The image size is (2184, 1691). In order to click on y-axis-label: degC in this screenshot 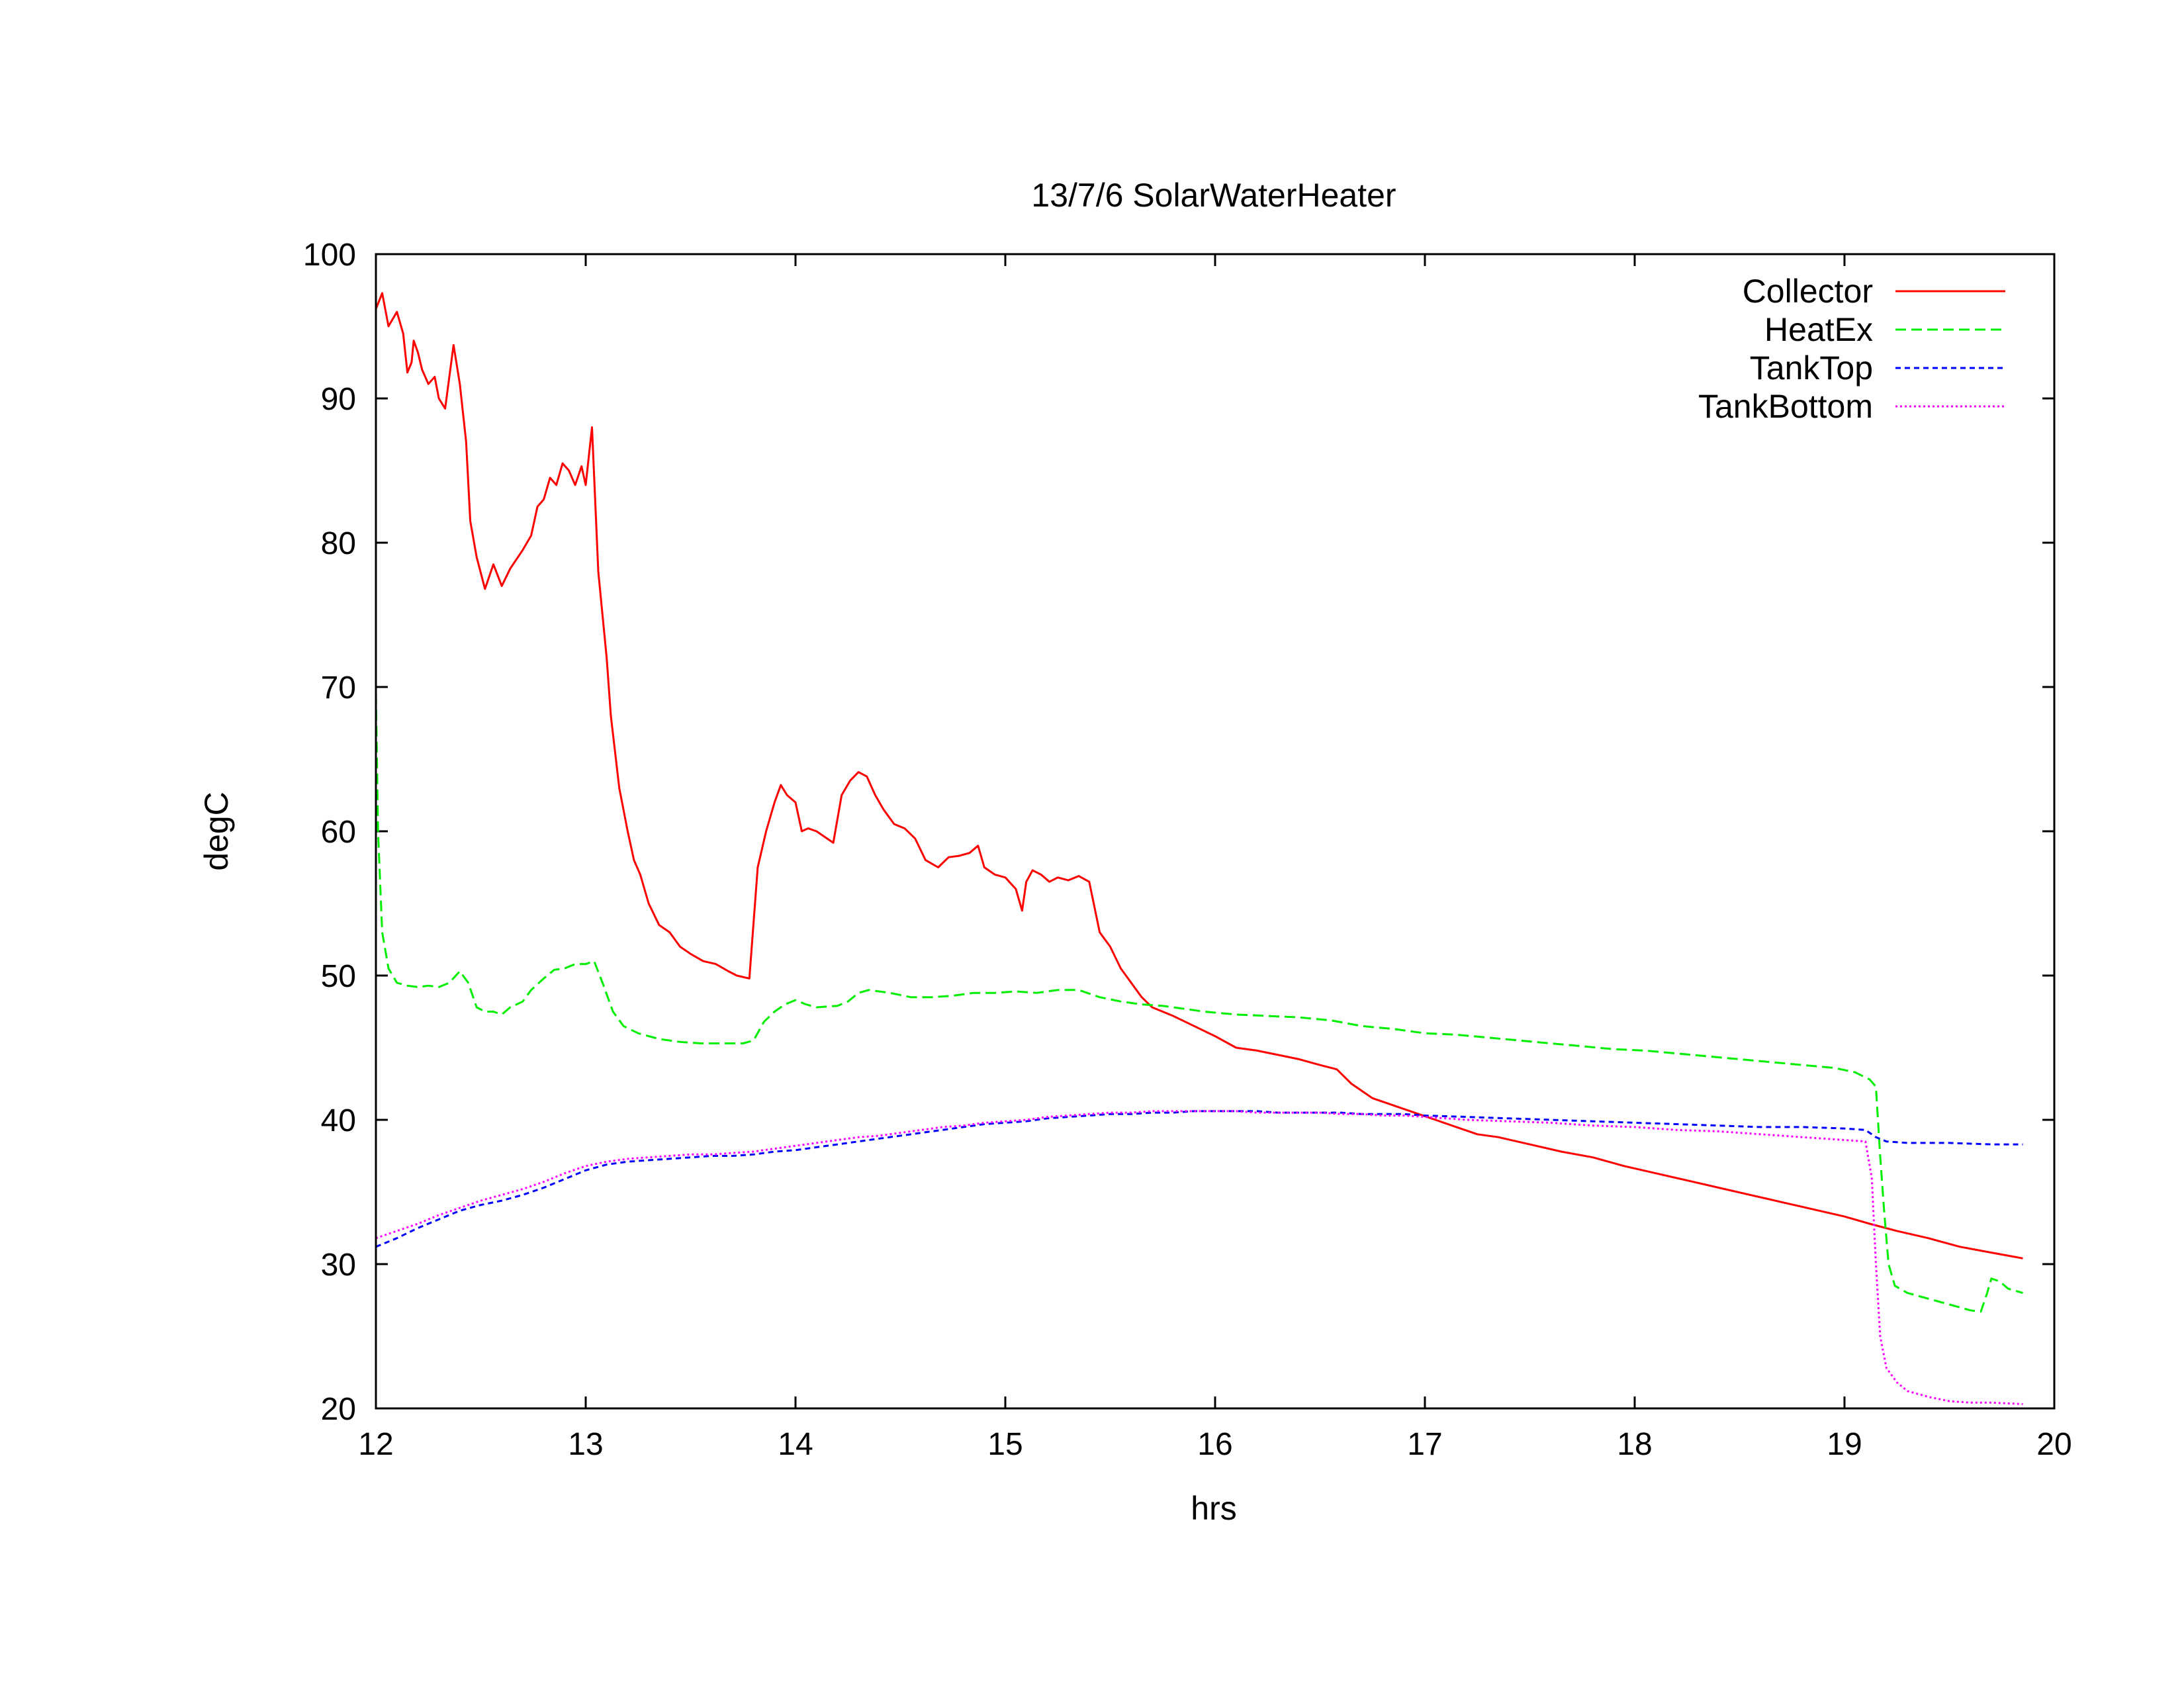, I will do `click(216, 831)`.